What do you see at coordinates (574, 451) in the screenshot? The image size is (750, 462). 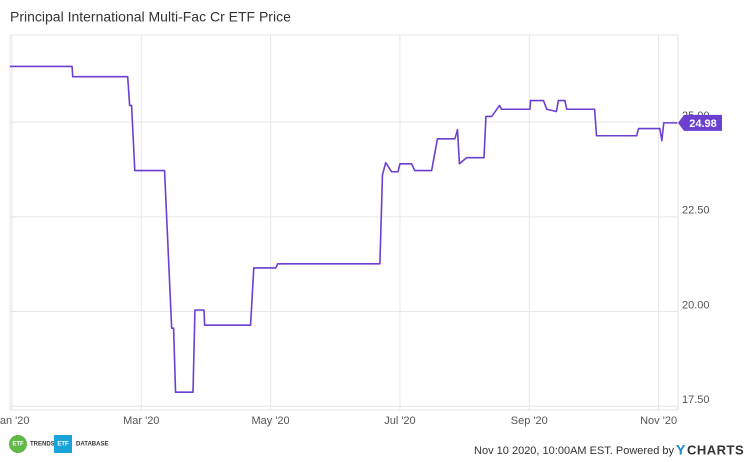 I see `timestamp: Nov 10 2020, 10:00AM EST. Powered by` at bounding box center [574, 451].